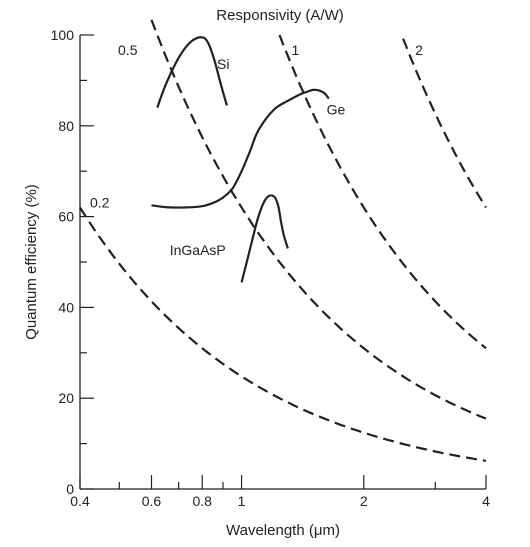  What do you see at coordinates (240, 148) in the screenshot?
I see `series-line-ge` at bounding box center [240, 148].